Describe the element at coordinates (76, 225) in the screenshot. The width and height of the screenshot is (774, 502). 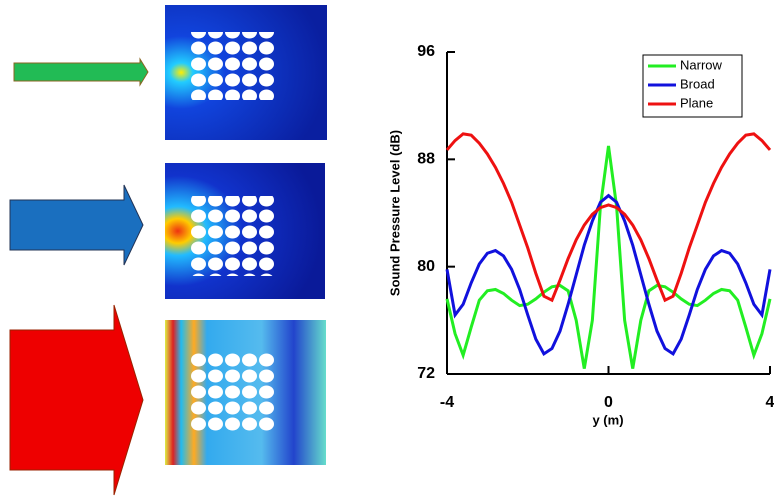
I see `arrow-broad` at that location.